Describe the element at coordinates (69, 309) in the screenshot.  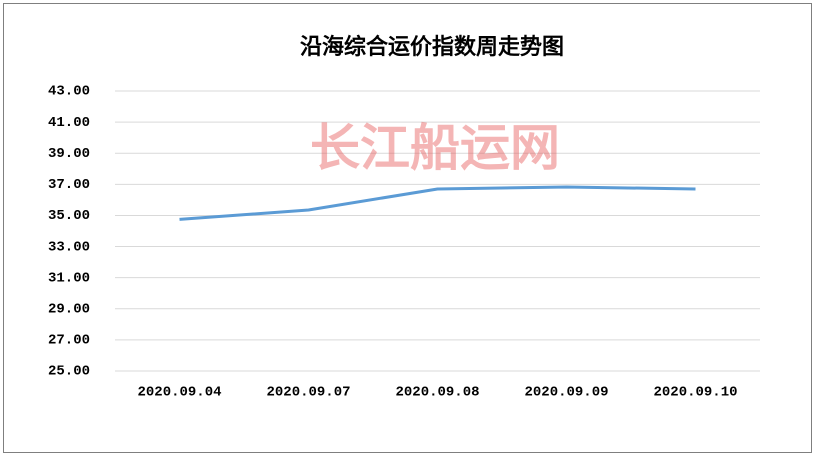
I see `y-tick-label: 29.00` at that location.